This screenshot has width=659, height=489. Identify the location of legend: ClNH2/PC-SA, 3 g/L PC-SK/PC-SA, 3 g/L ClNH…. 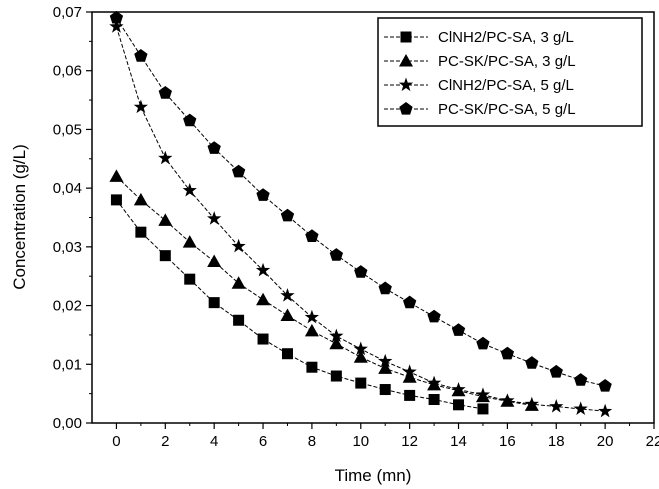
(510, 72).